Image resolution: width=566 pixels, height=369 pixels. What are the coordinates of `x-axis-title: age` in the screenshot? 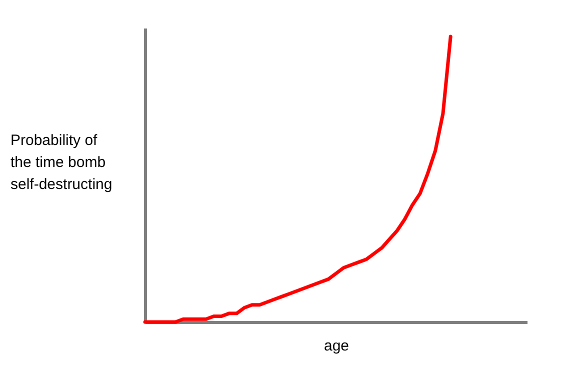 It's located at (337, 346).